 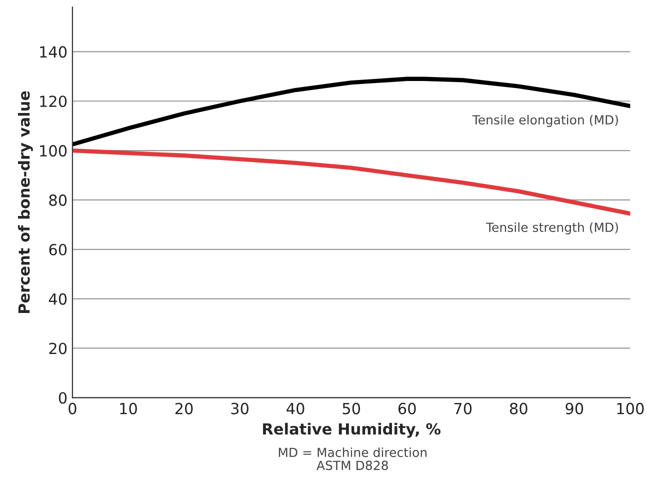 I want to click on x-axis-title: Relative Humidity, %, so click(x=352, y=430).